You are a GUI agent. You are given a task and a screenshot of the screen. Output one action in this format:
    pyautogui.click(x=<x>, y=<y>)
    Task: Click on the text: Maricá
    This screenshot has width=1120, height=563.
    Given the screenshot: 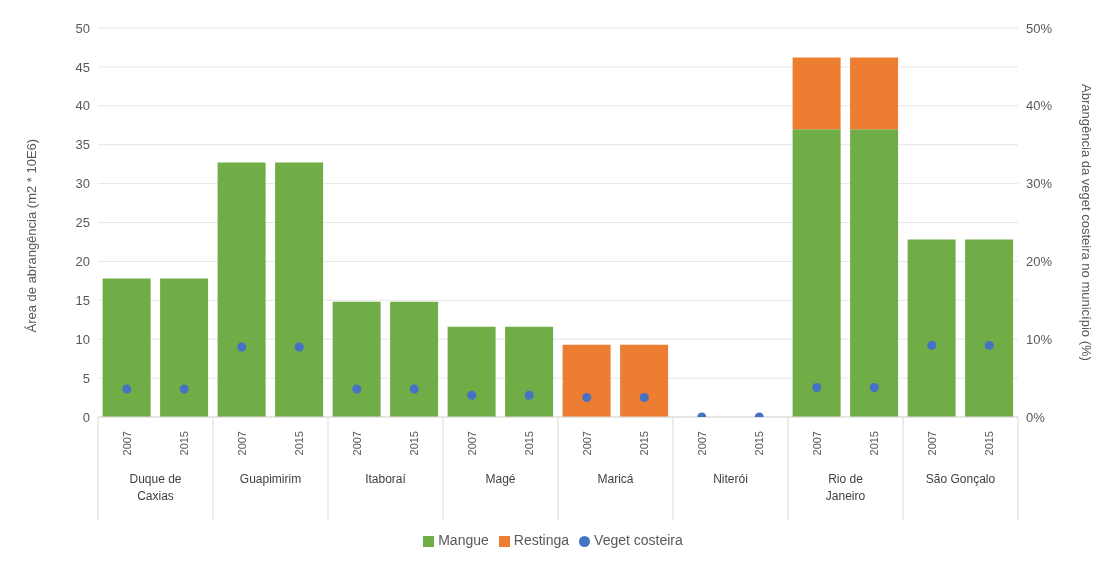 What is the action you would take?
    pyautogui.click(x=615, y=479)
    